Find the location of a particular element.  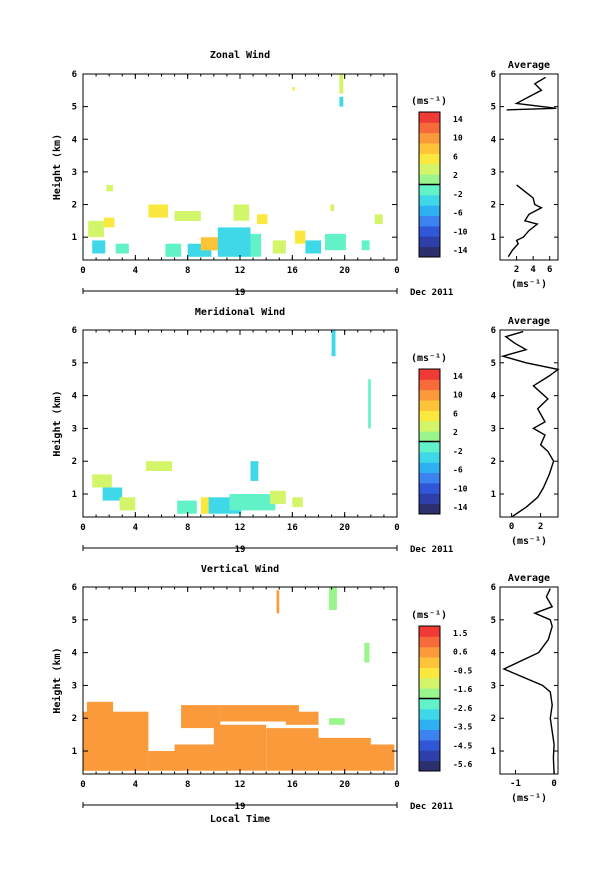

average-x-tick-label: -1 is located at coordinates (515, 784).